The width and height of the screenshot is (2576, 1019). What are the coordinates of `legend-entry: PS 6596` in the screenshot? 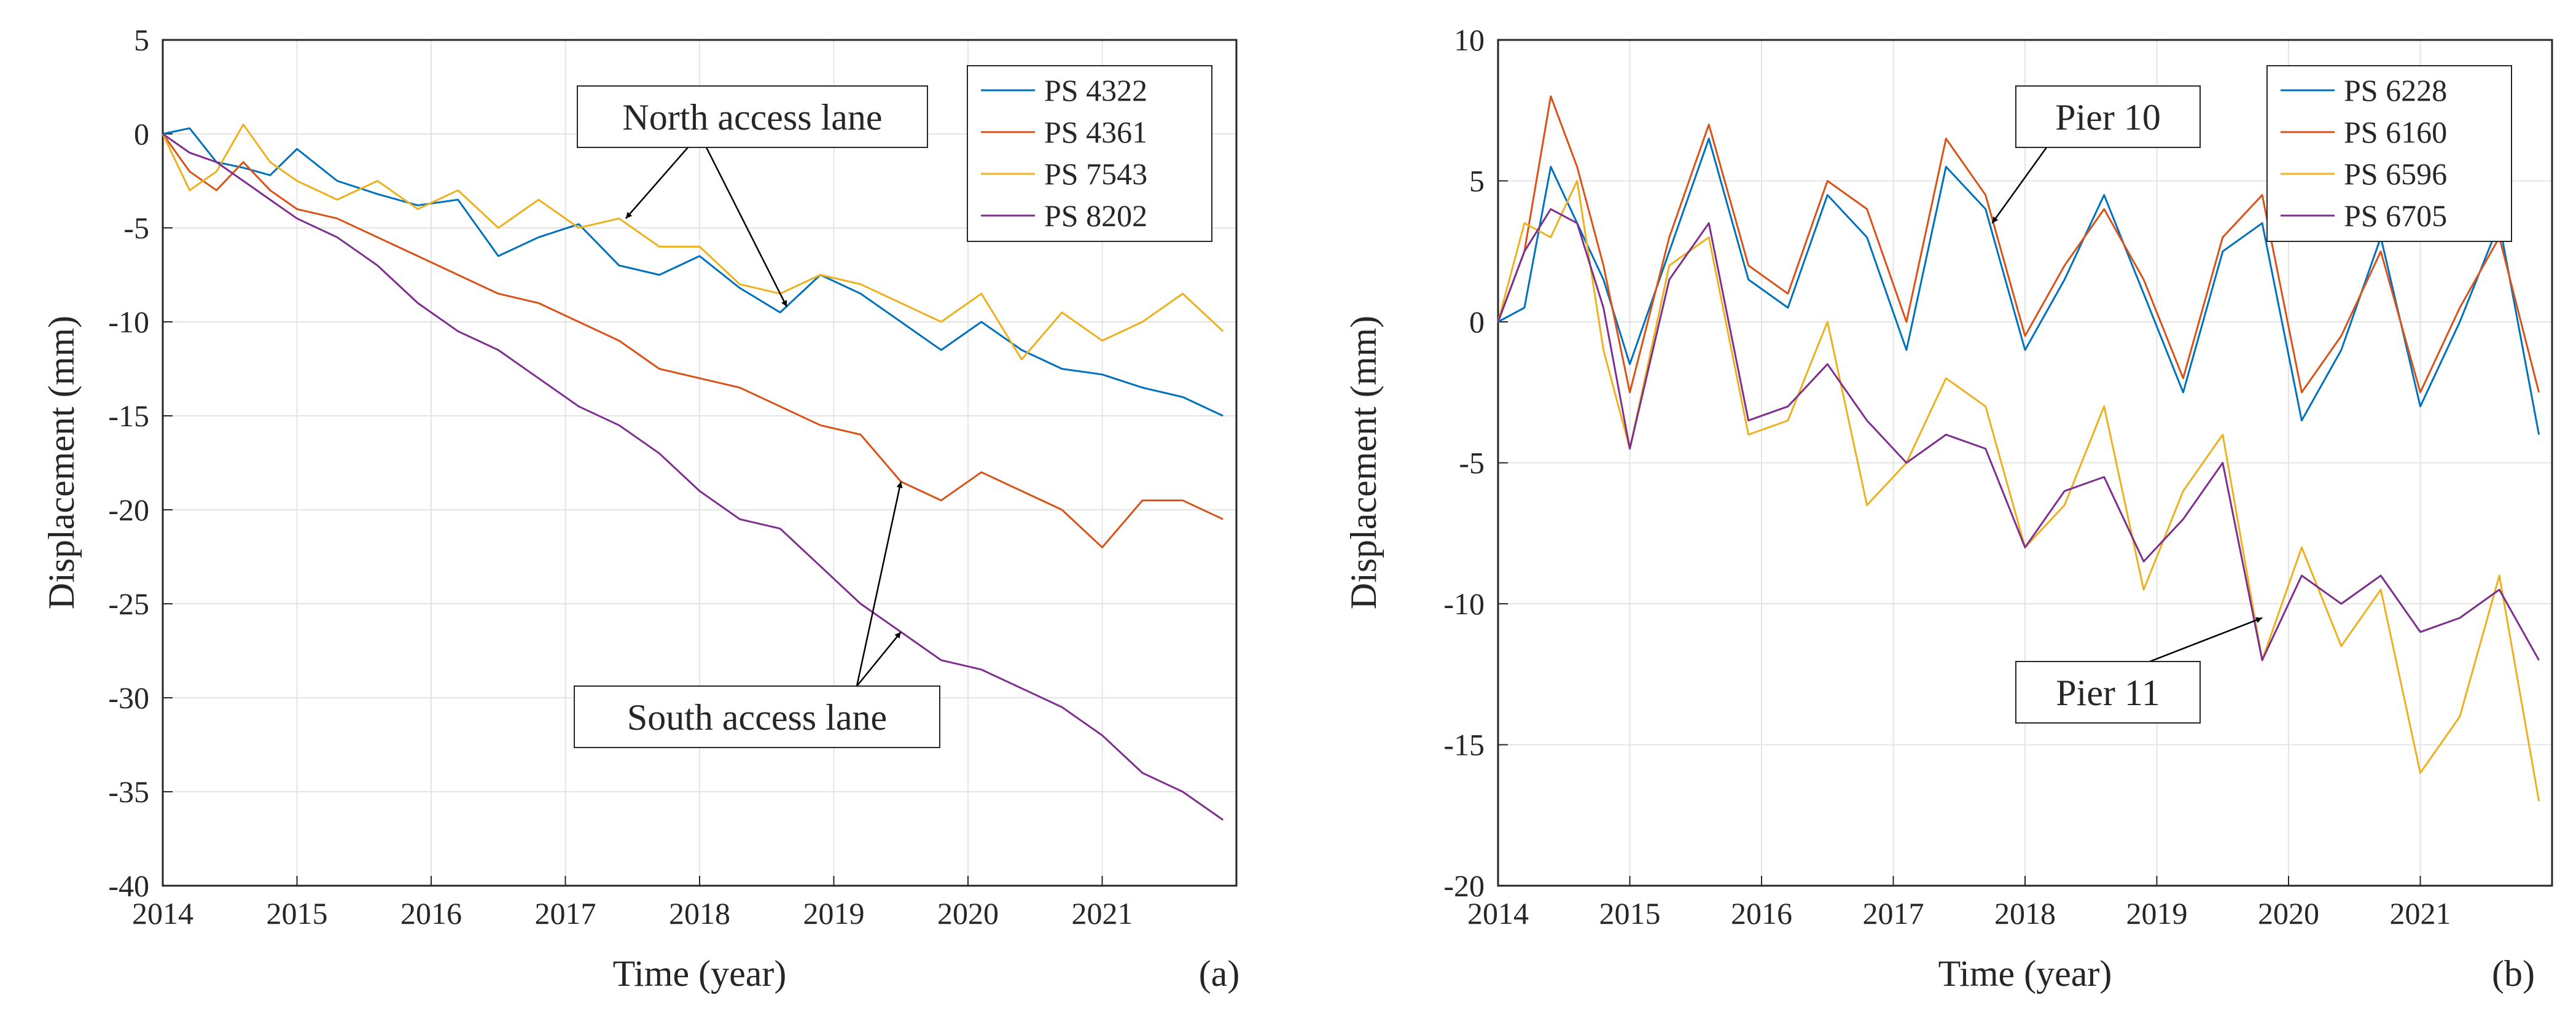 It's located at (2395, 174).